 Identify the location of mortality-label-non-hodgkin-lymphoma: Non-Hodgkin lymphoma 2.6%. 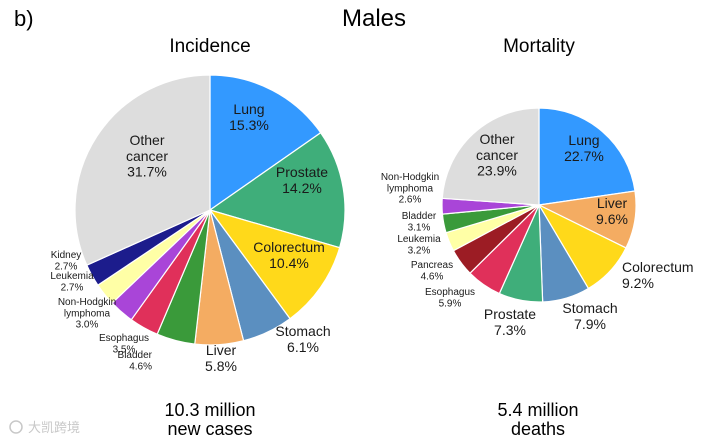
(410, 189).